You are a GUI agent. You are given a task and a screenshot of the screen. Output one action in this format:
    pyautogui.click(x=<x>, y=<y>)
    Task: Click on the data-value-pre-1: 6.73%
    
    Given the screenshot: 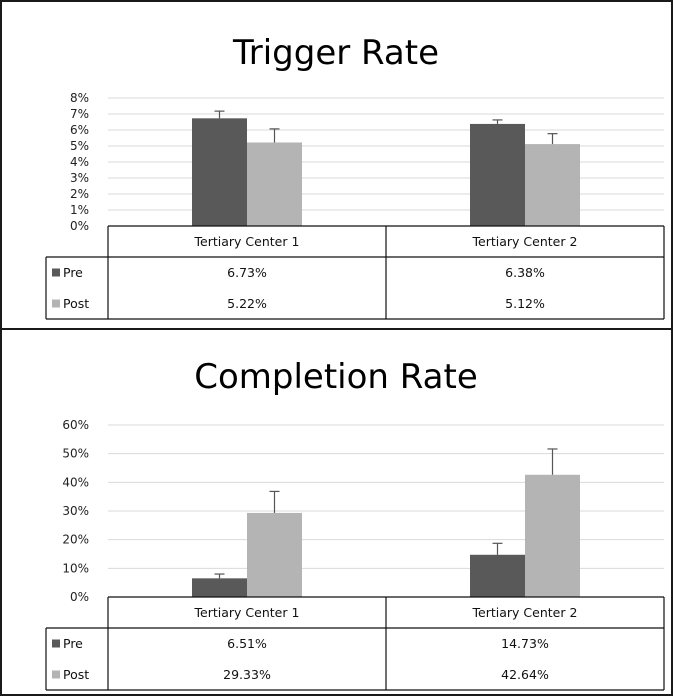 What is the action you would take?
    pyautogui.click(x=247, y=272)
    